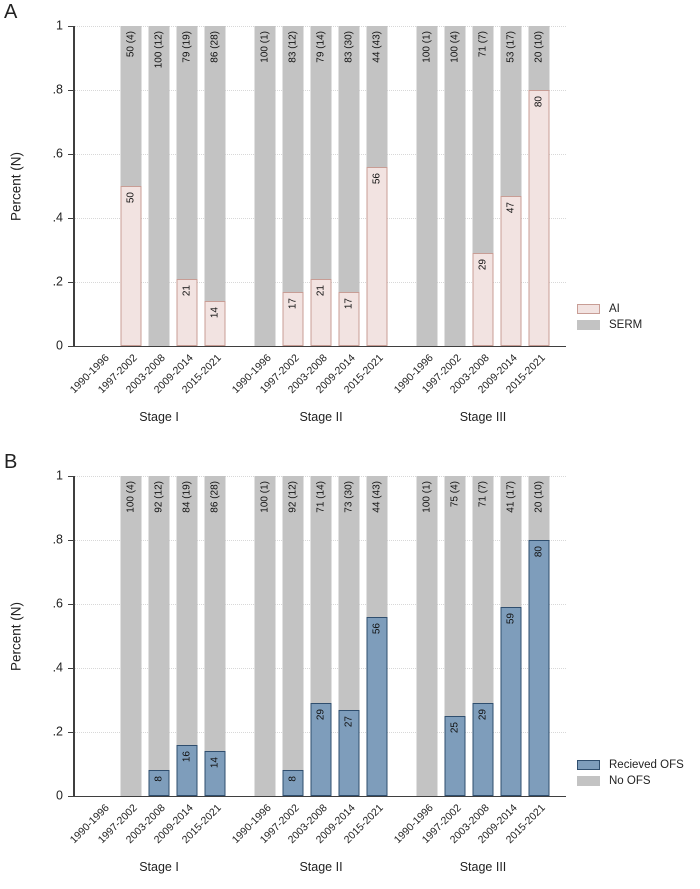  Describe the element at coordinates (483, 140) in the screenshot. I see `serm-segment: 71 (7)` at that location.